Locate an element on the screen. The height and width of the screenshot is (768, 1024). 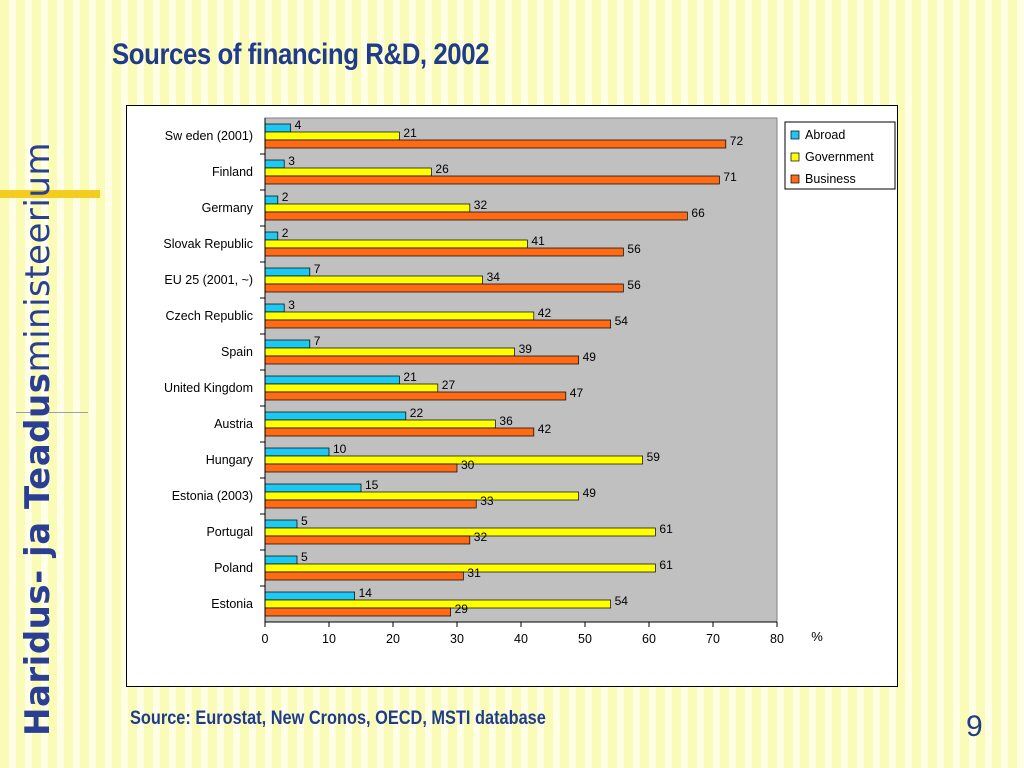
data-label: 31 is located at coordinates (474, 573).